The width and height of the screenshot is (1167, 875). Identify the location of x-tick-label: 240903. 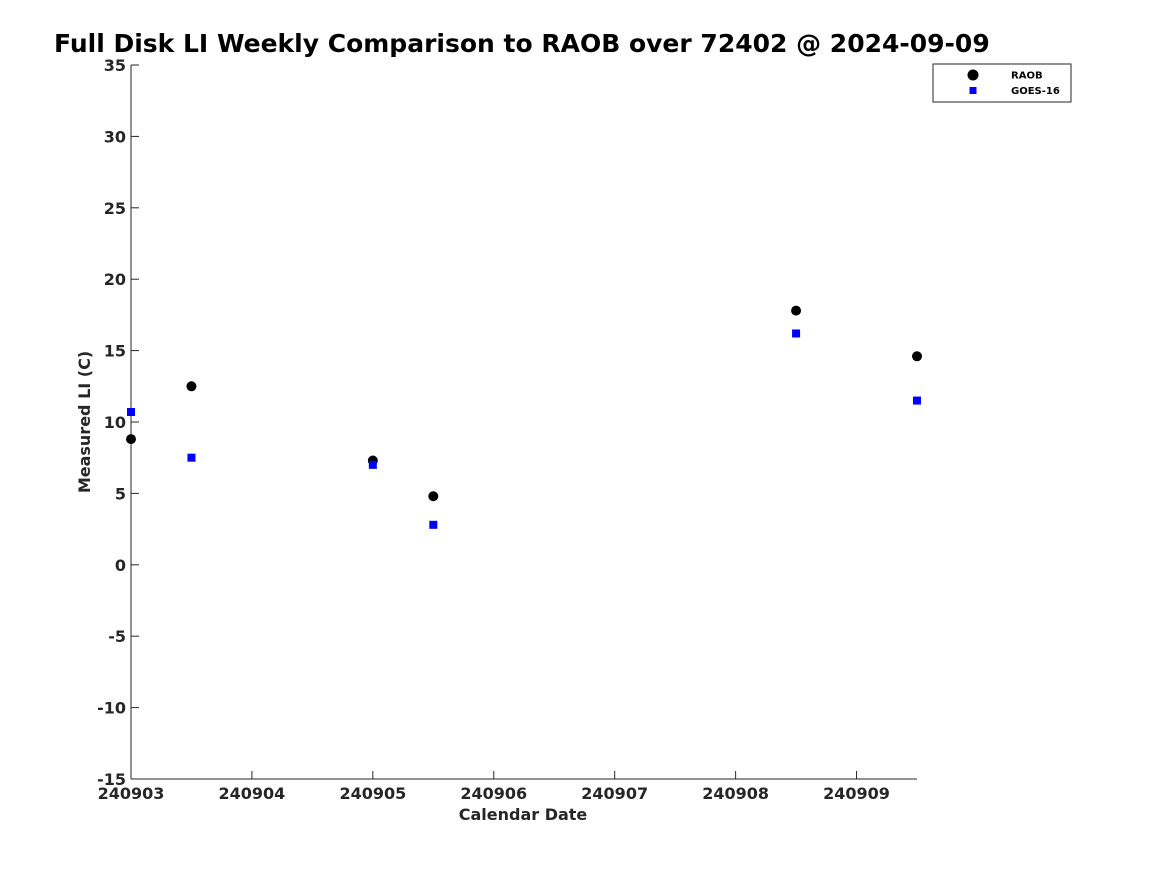
(131, 793).